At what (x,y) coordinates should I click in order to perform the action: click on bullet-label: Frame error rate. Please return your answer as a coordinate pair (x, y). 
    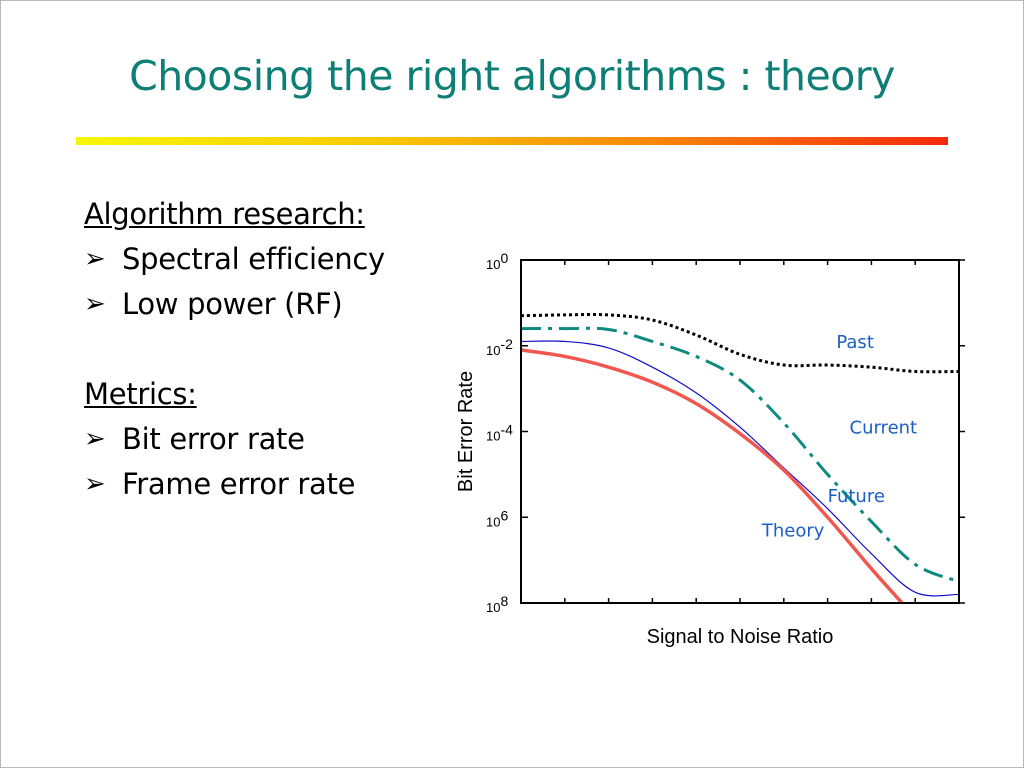
    Looking at the image, I should click on (239, 484).